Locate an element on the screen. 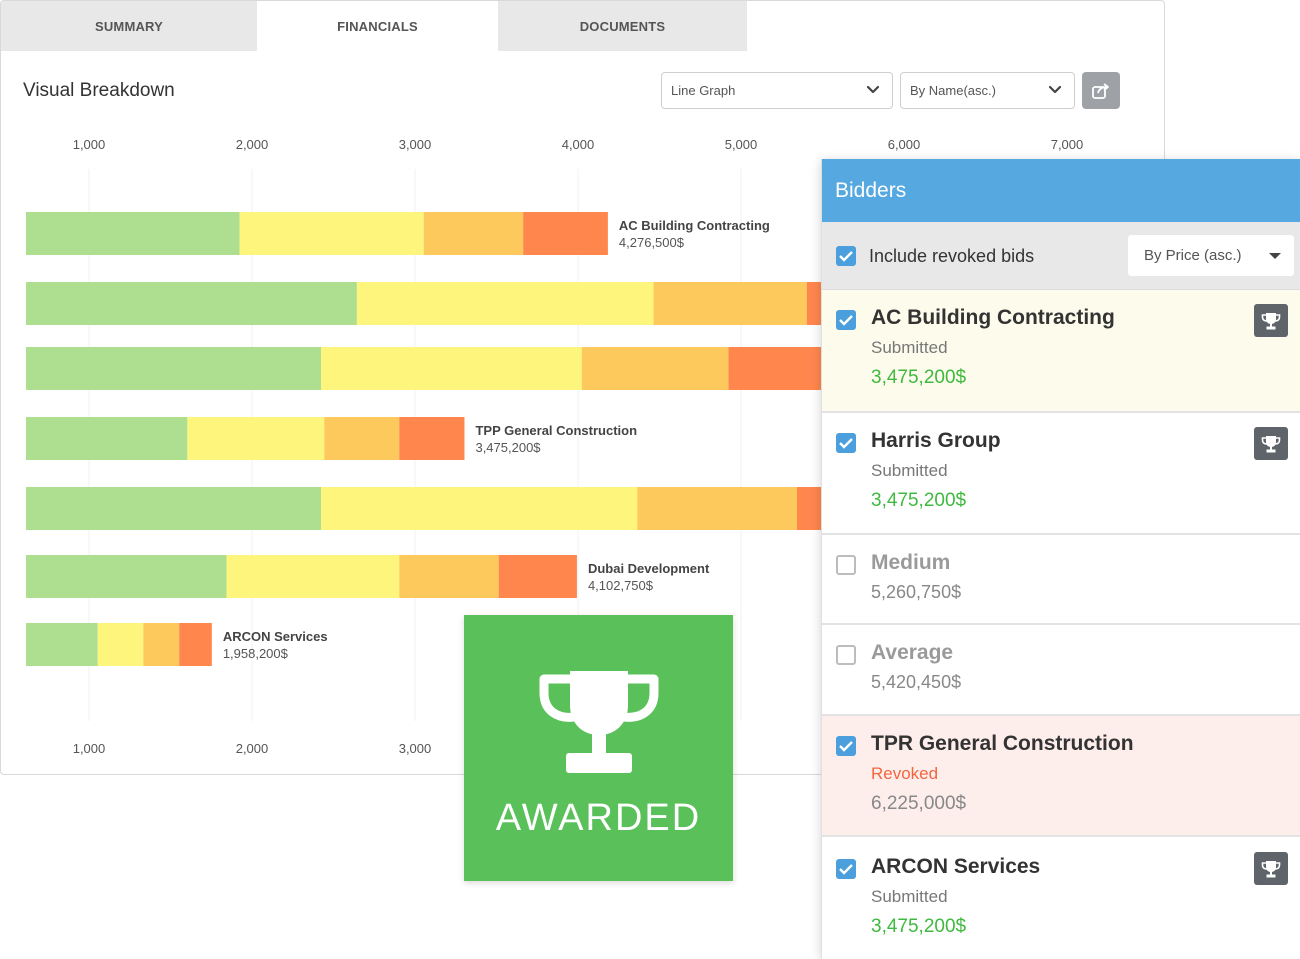  bidder-name: Medium is located at coordinates (911, 562).